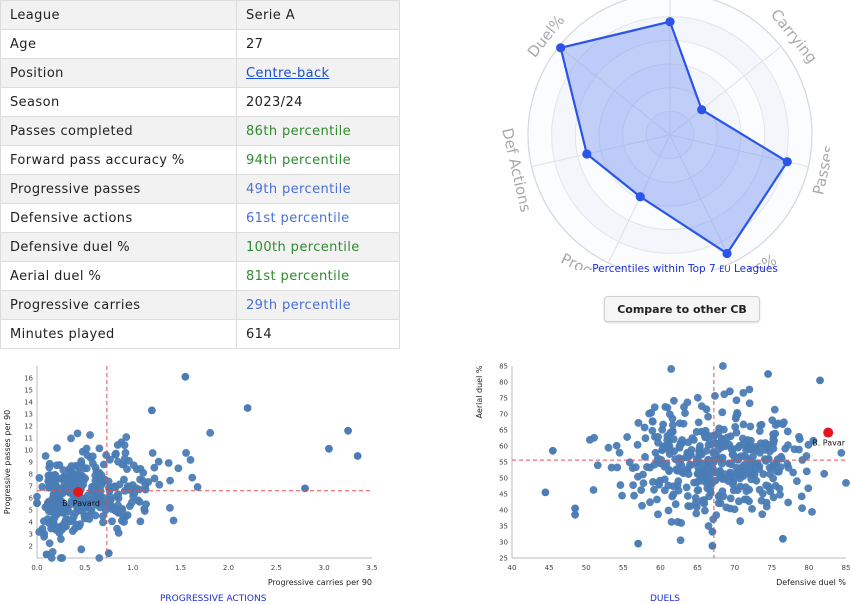 This screenshot has width=850, height=604. I want to click on row-label: Minutes played, so click(118, 334).